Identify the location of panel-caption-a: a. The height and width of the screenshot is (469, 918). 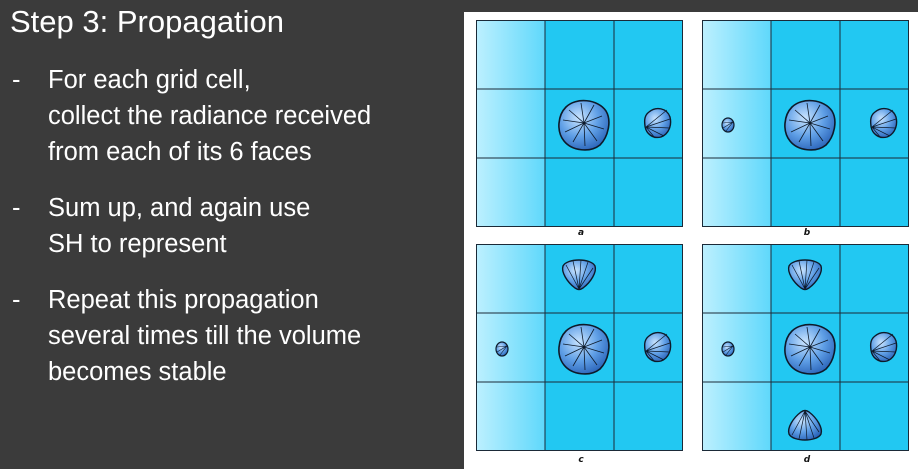
(581, 233).